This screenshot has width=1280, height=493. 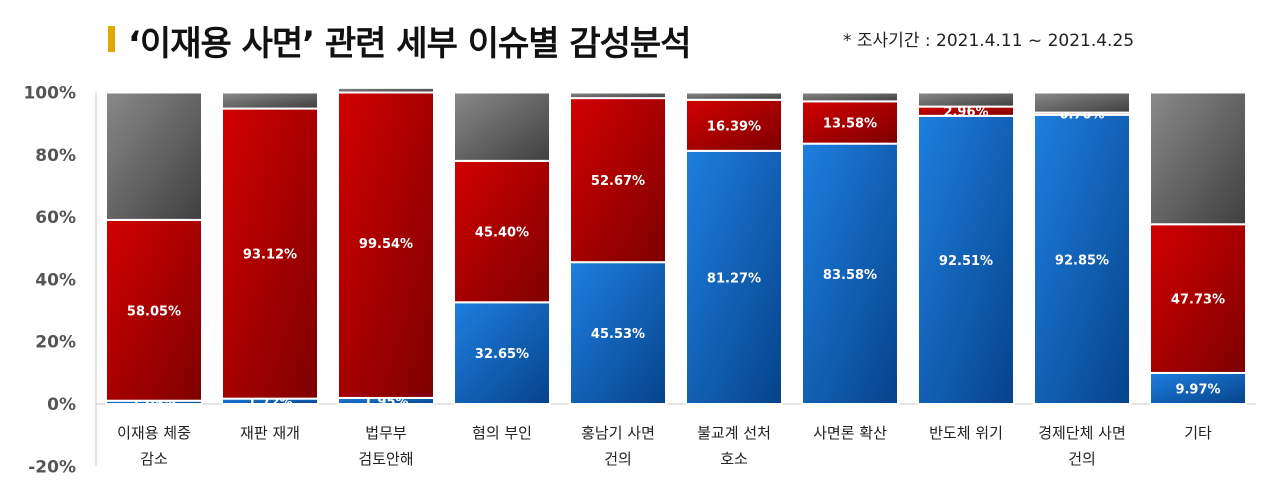 I want to click on data-label: 92.51%, so click(x=966, y=261).